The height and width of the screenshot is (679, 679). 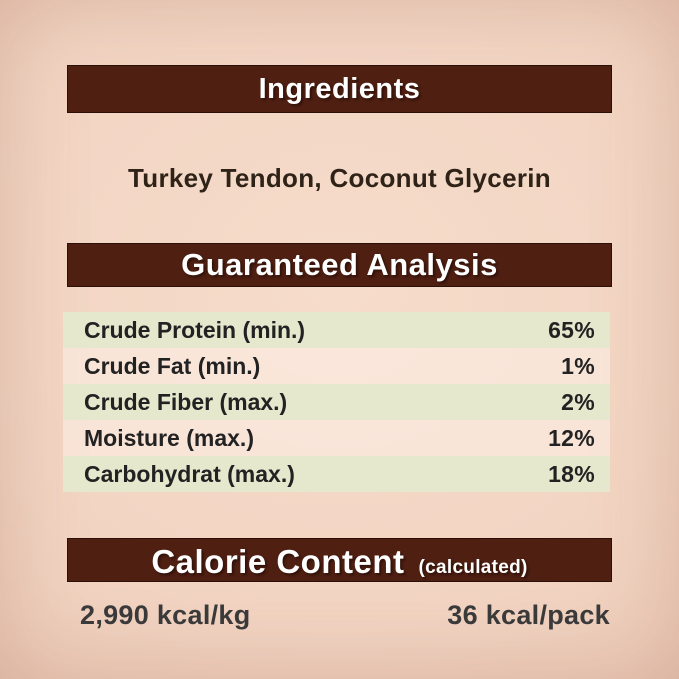 I want to click on table-row: Crude Fat (min.) 1%, so click(x=336, y=366).